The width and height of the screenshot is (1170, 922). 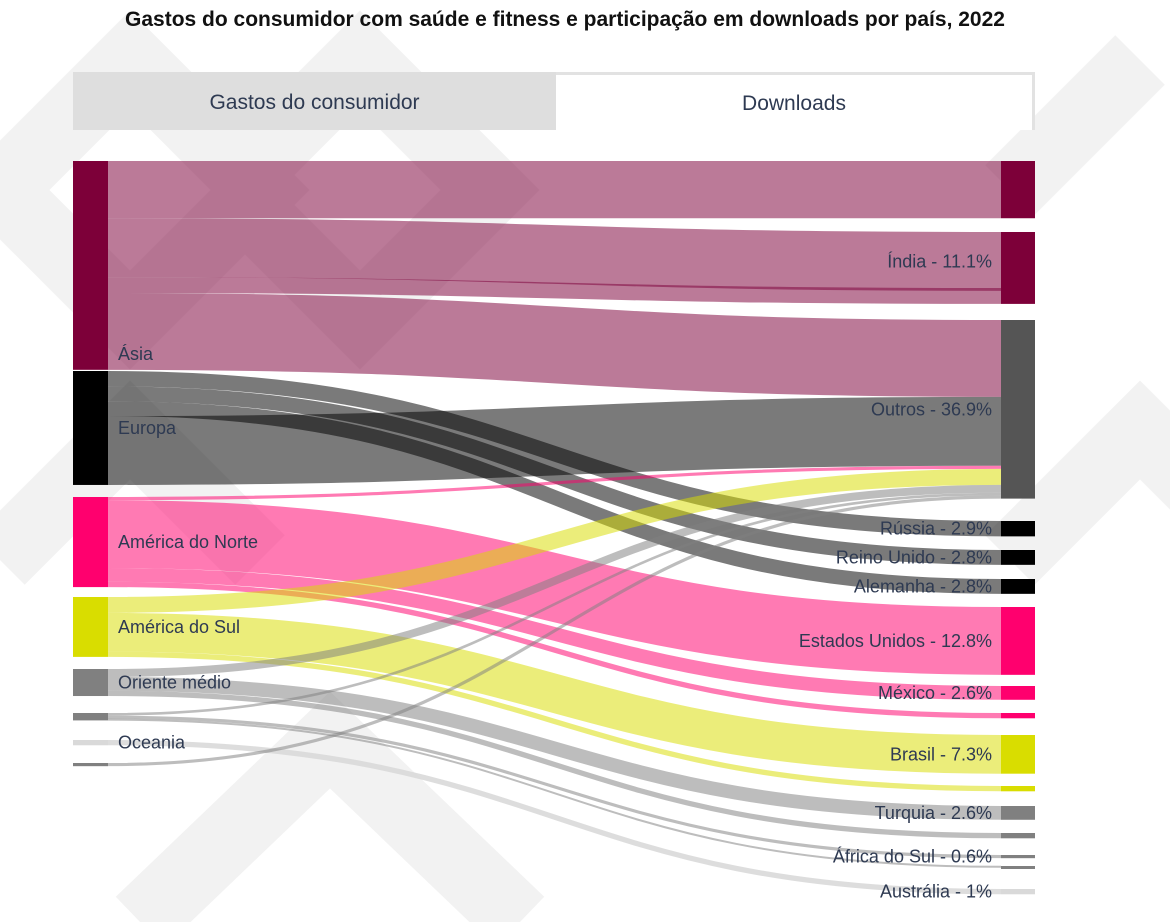 I want to click on target-label-turquia: Turquia - 2.6%, so click(x=933, y=813).